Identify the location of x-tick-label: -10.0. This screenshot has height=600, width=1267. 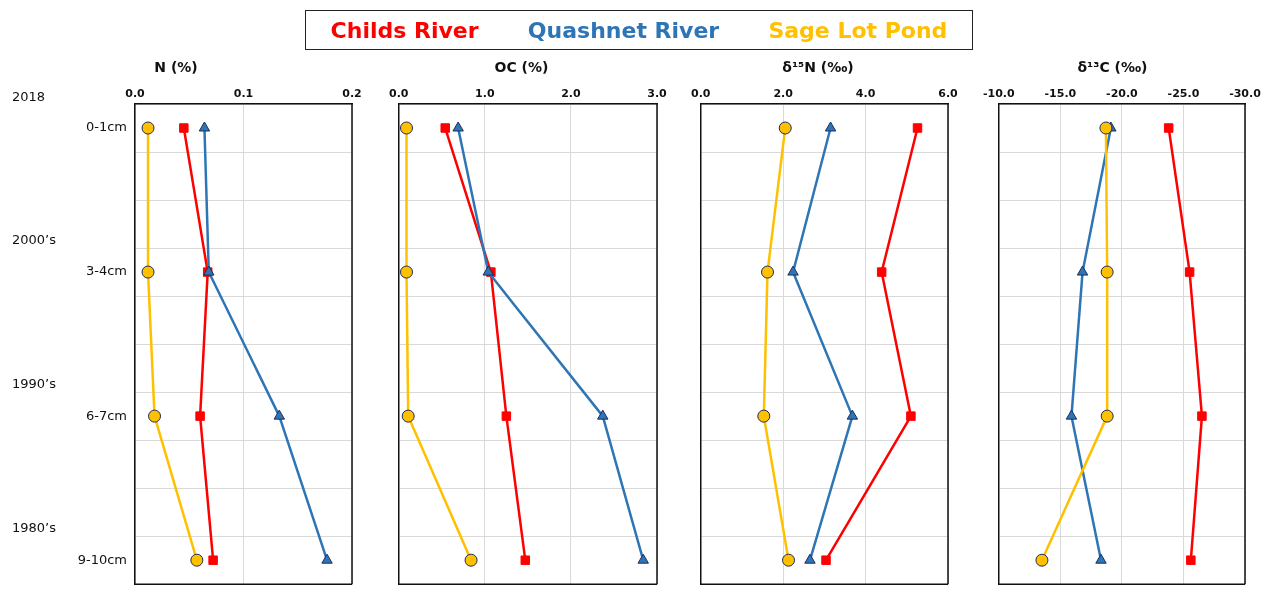
(999, 94).